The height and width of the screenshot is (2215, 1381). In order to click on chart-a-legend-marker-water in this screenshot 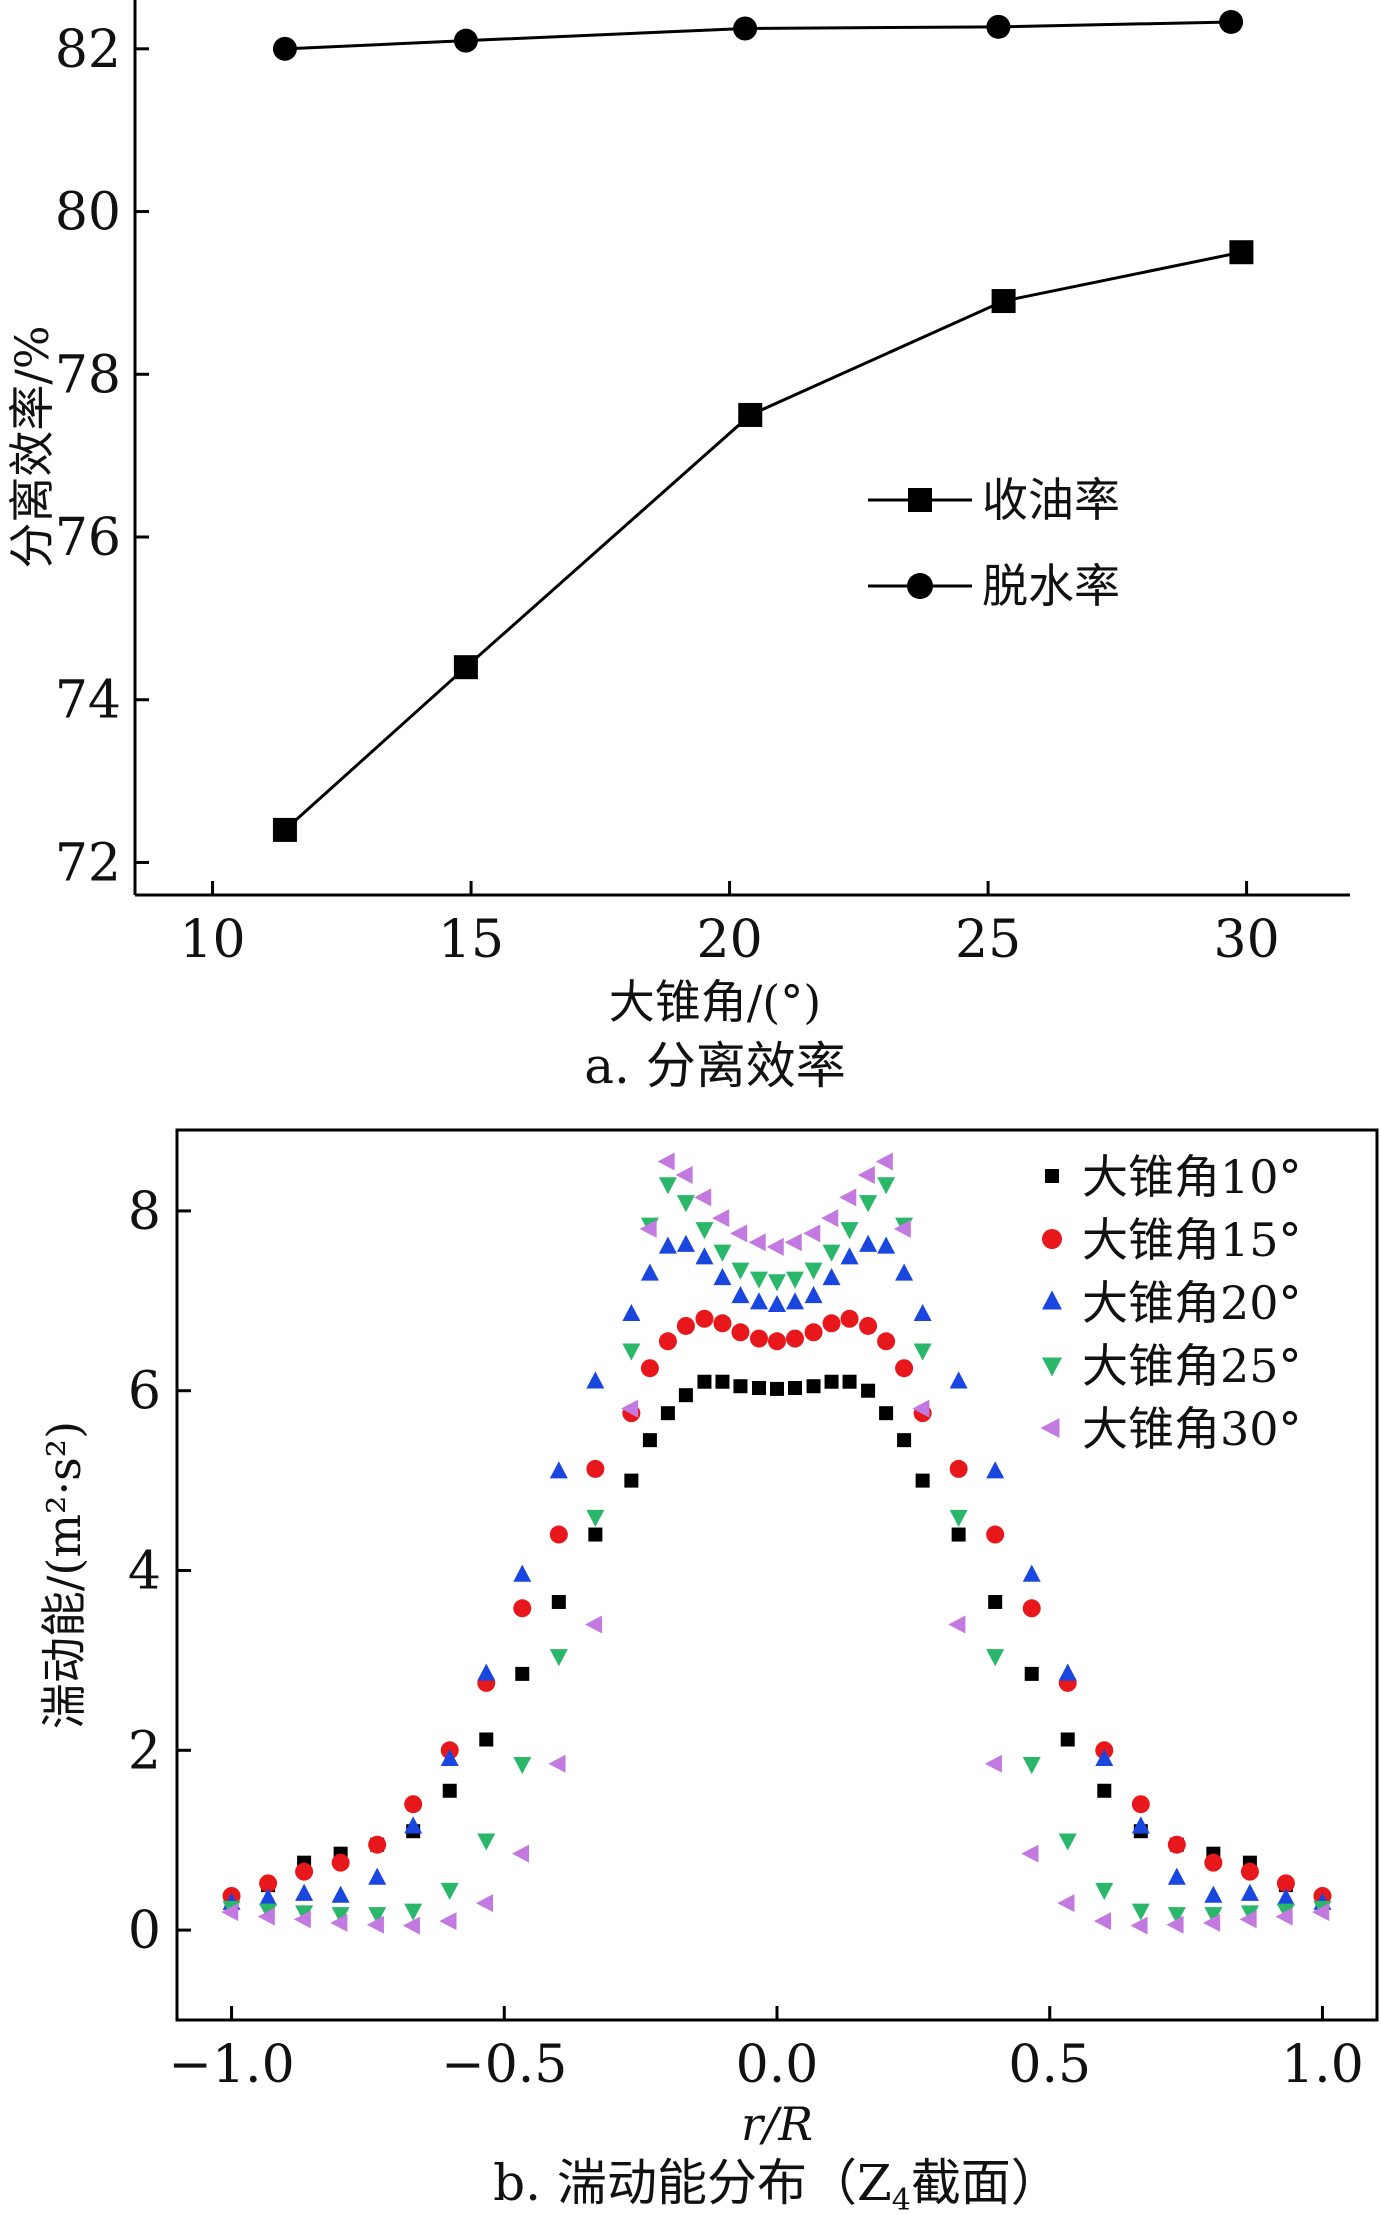, I will do `click(920, 586)`.